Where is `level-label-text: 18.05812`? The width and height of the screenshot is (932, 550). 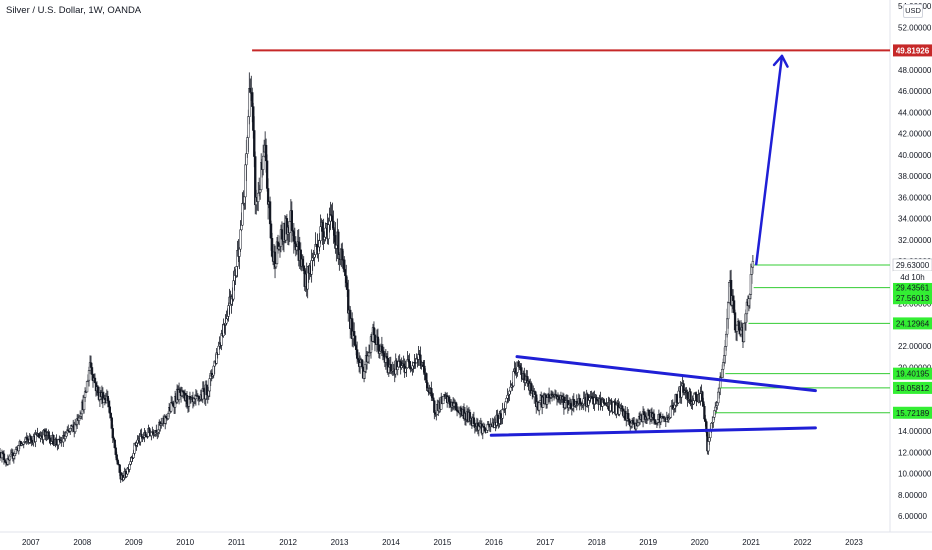
level-label-text: 18.05812 is located at coordinates (913, 388).